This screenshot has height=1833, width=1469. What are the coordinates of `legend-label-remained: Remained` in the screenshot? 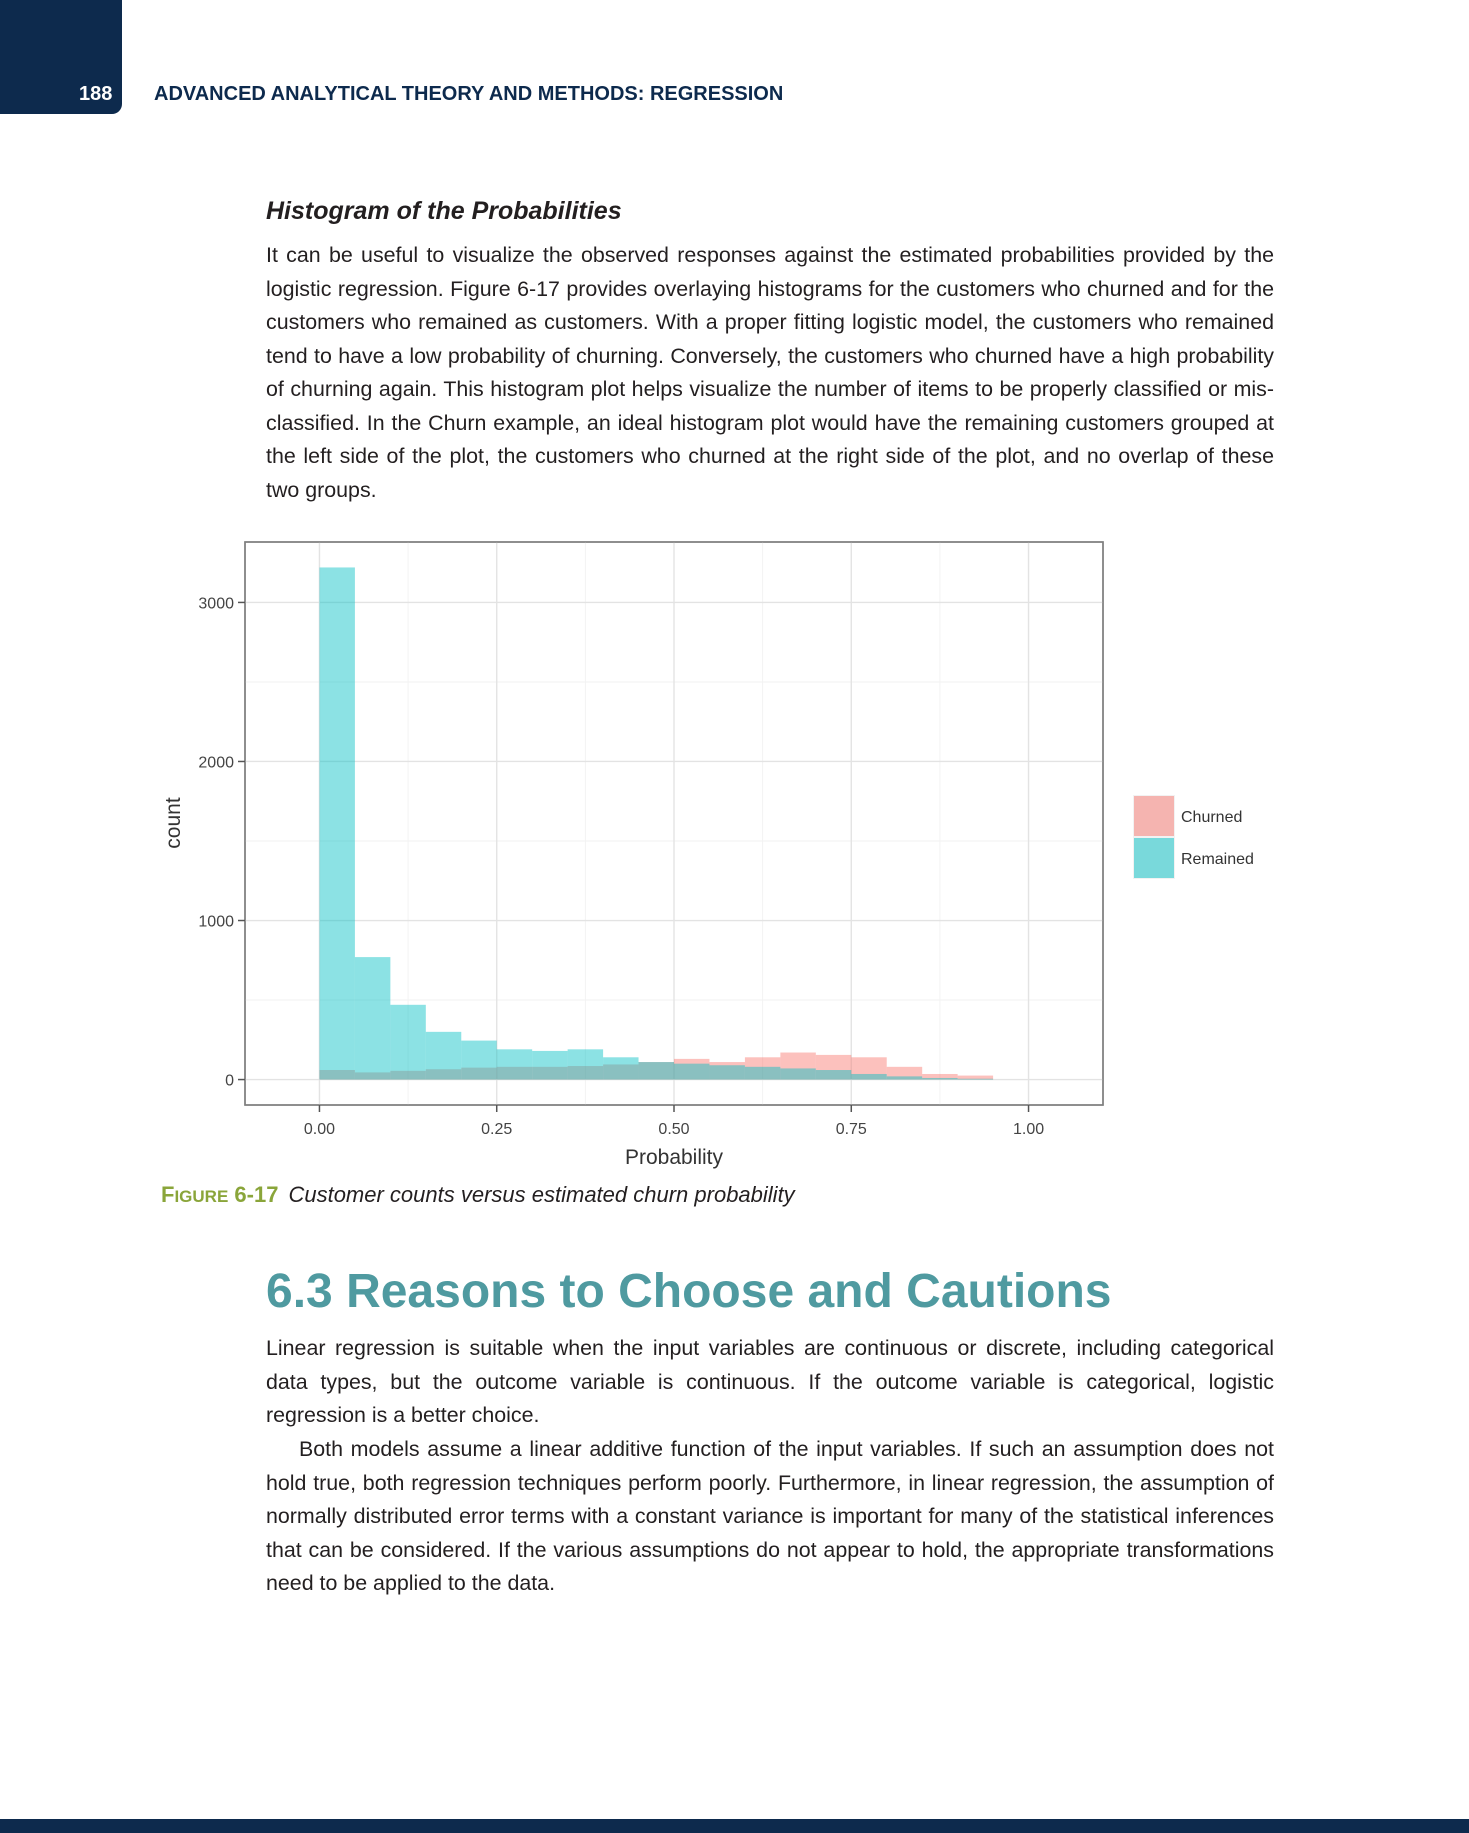 It's located at (1217, 859).